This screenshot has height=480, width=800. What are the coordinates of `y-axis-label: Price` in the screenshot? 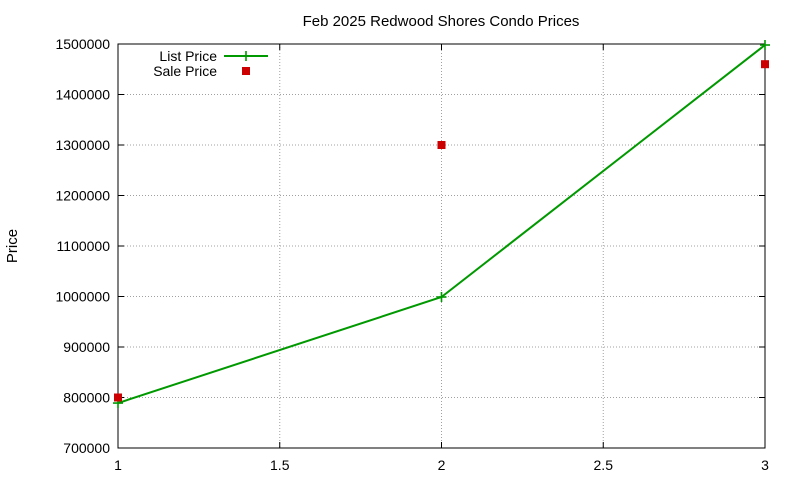 It's located at (12, 246).